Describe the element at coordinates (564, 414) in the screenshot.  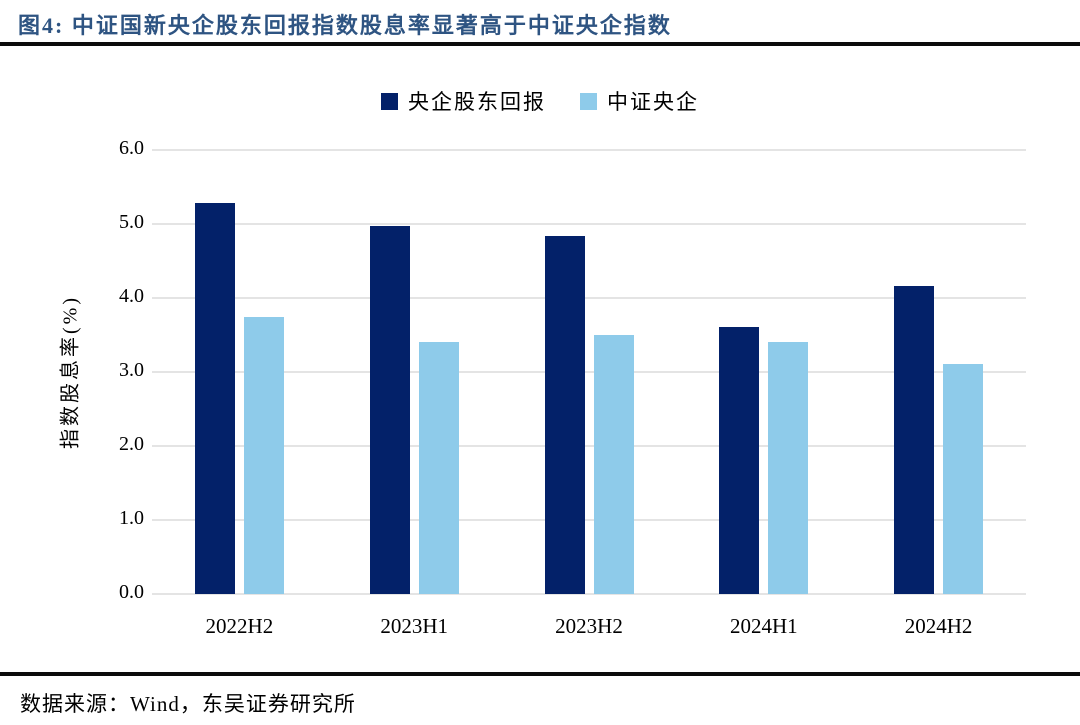
I see `bar-央企股东回报-2023H2` at that location.